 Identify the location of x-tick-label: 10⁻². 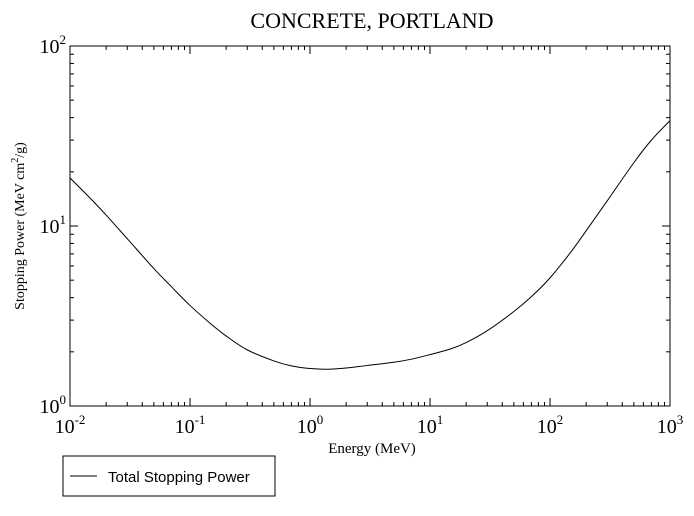
(70, 425).